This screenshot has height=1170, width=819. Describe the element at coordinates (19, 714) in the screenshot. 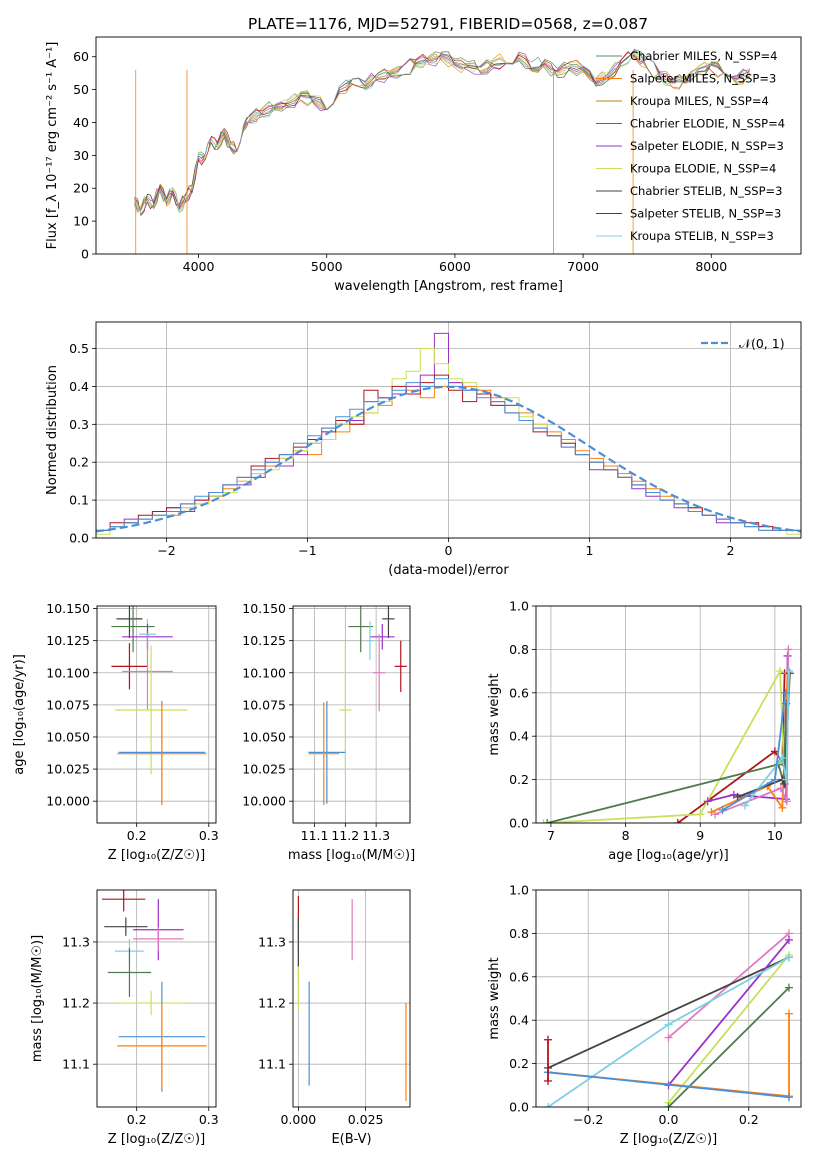

I see `y-axis-label: age [log₁₀(age/yr)]` at that location.